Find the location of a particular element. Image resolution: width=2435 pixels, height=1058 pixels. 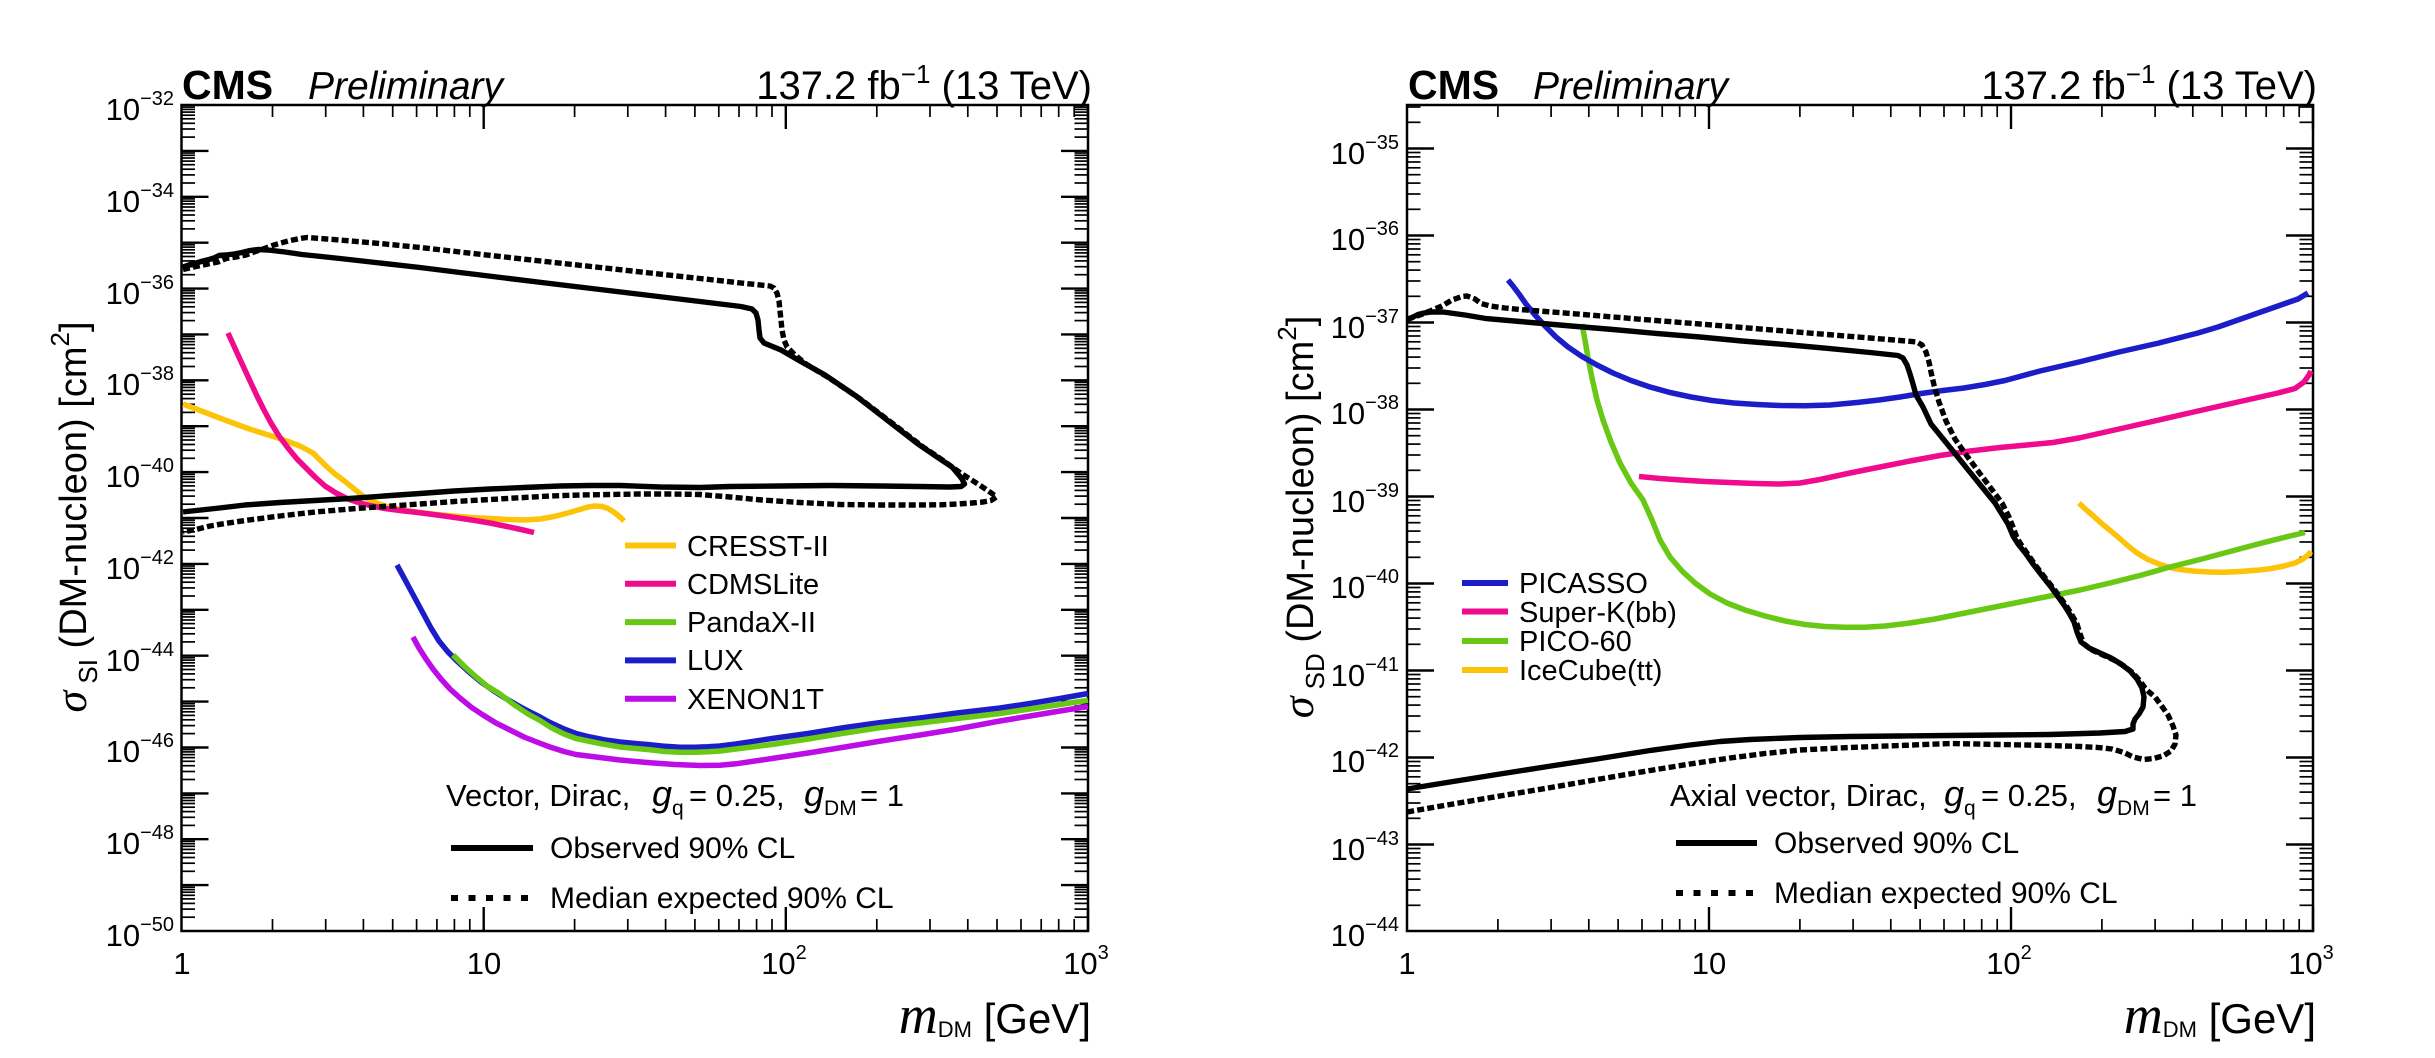

svg-text: σ SD (DM-nucleon) [cm2] is located at coordinates (1301, 517).